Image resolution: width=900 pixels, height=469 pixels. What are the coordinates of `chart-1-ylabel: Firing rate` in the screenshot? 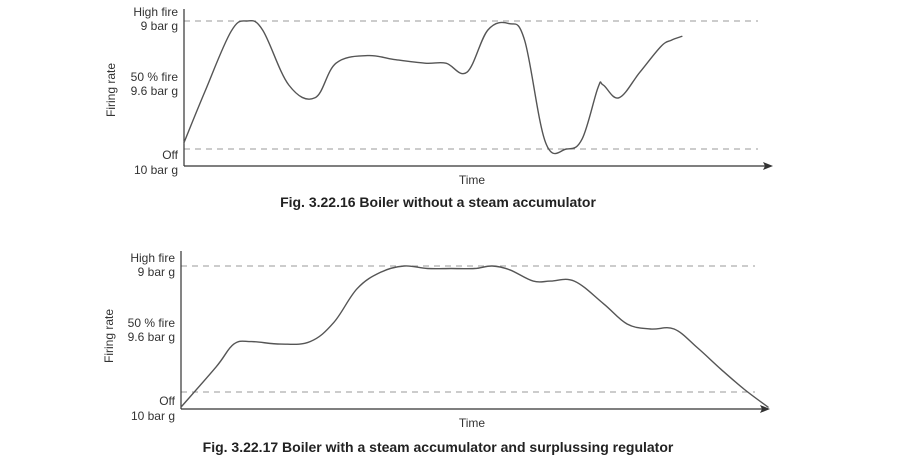 It's located at (111, 90).